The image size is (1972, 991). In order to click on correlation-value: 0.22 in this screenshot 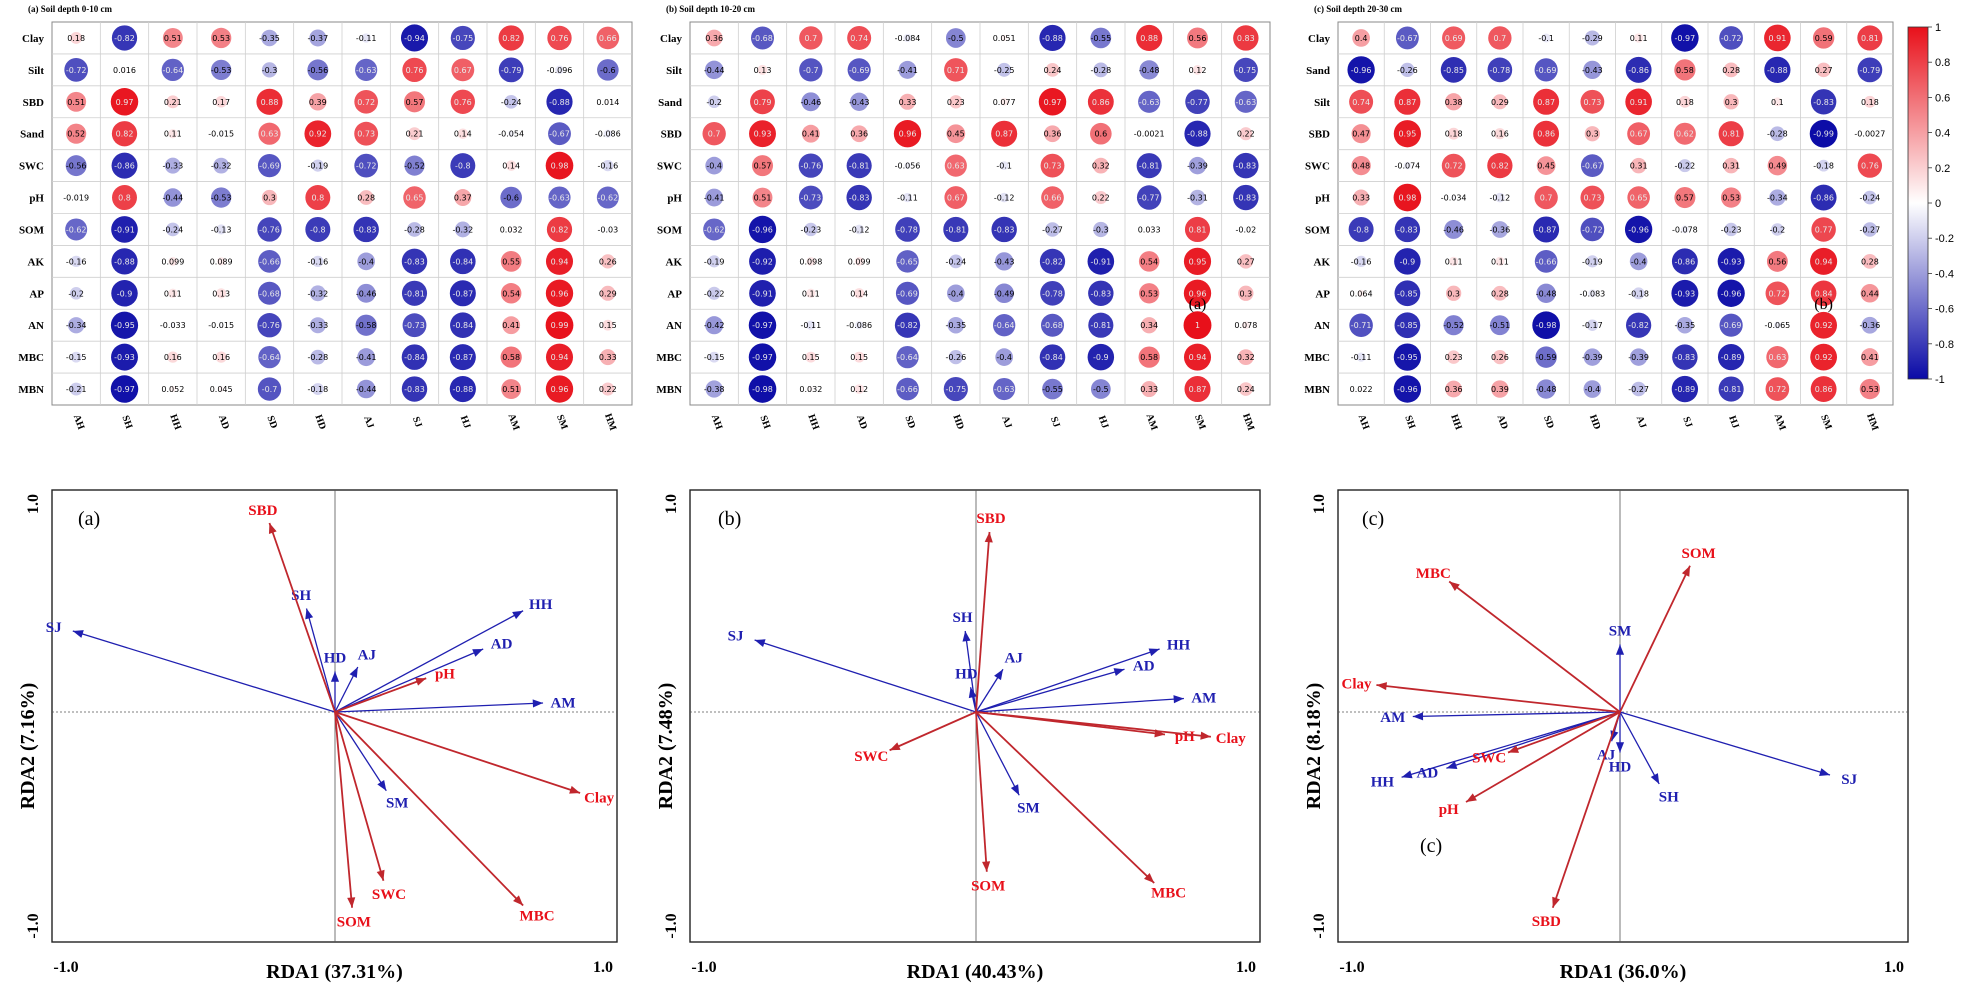, I will do `click(608, 389)`.